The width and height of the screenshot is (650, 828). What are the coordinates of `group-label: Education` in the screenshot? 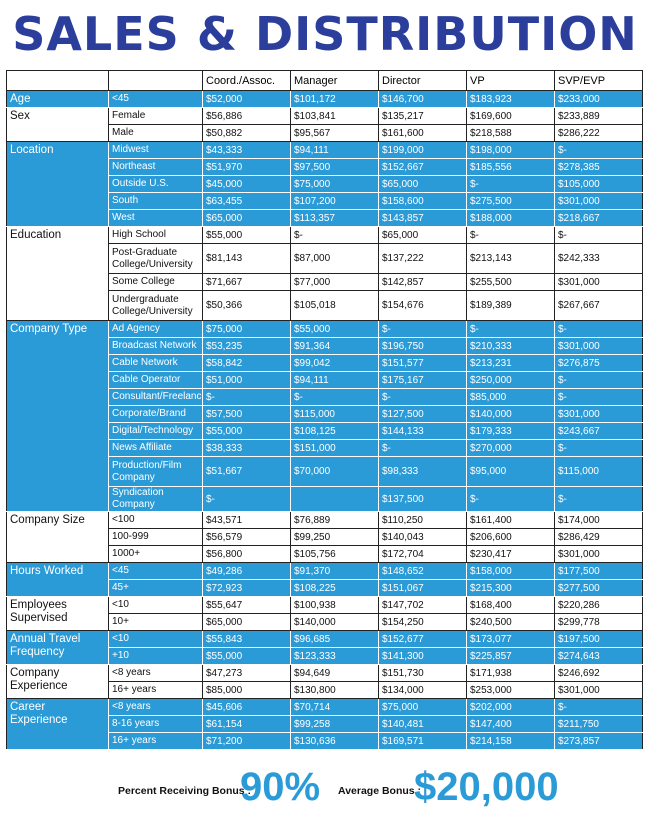 It's located at (57, 273).